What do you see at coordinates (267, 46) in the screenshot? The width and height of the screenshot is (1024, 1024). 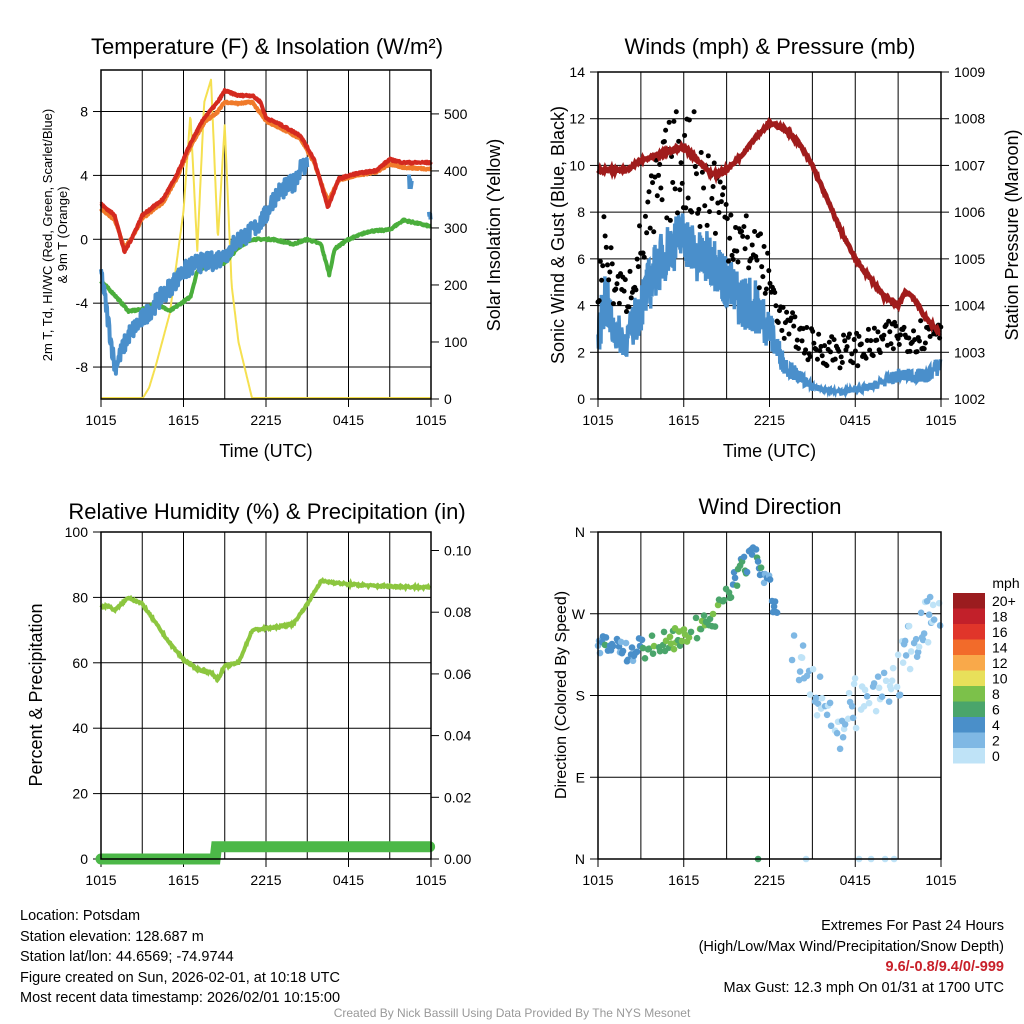 I see `chart-title: Temperature (F) & Insolation (W/m²)` at bounding box center [267, 46].